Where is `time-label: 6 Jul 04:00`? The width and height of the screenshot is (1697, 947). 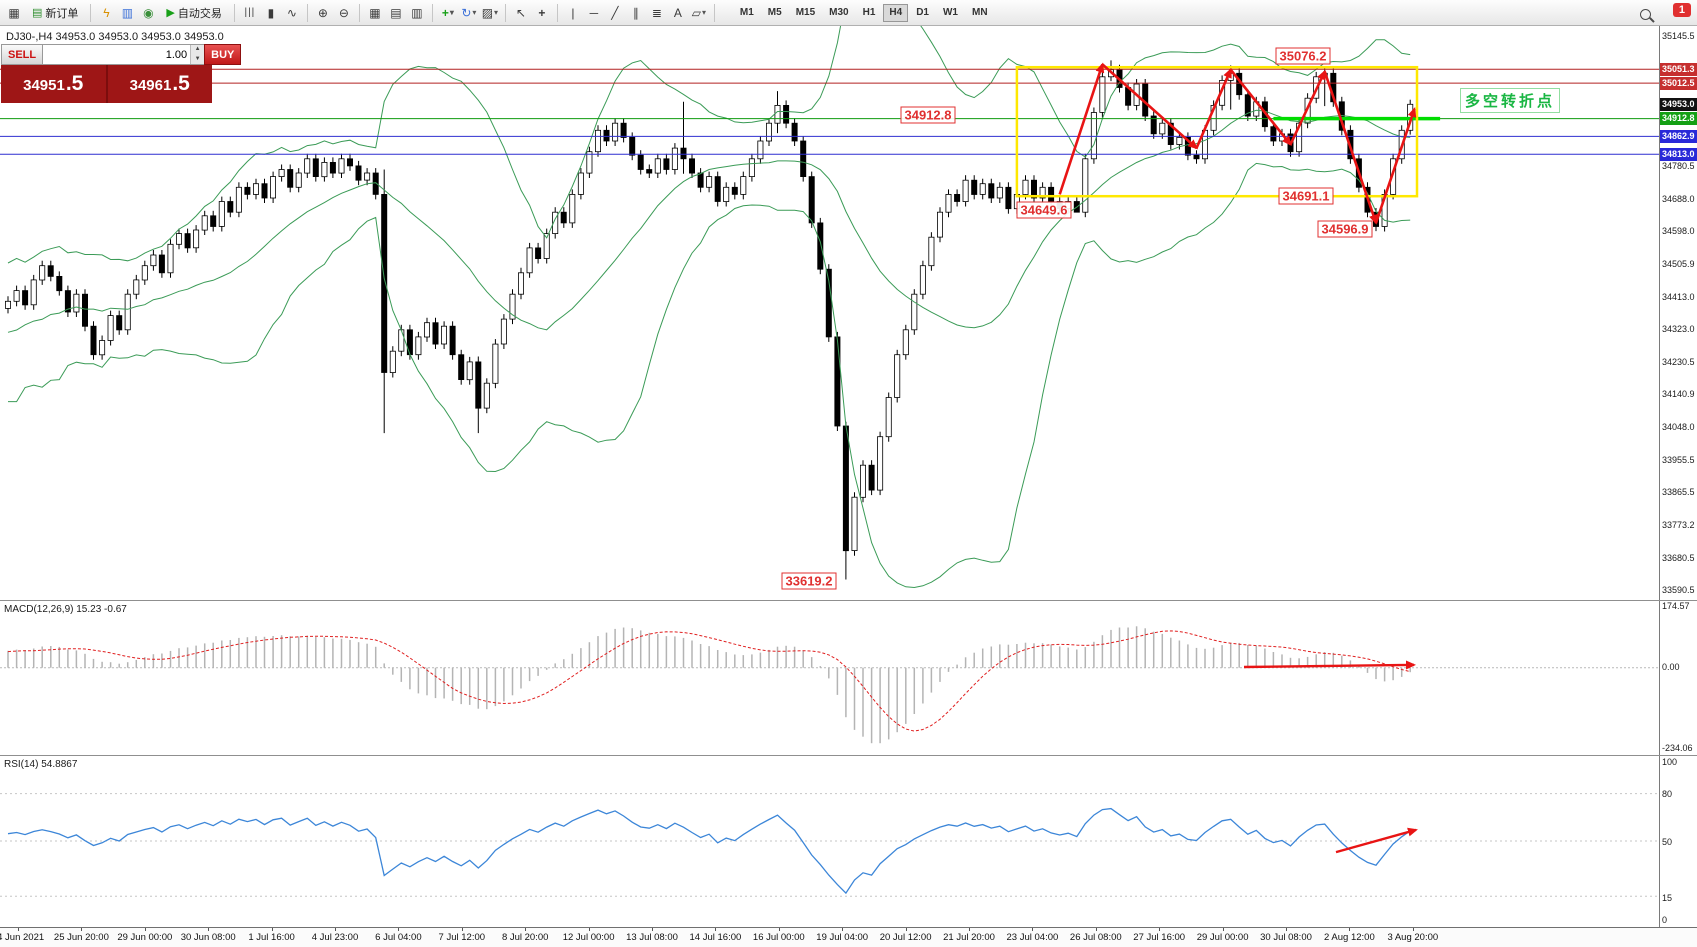 time-label: 6 Jul 04:00 is located at coordinates (398, 937).